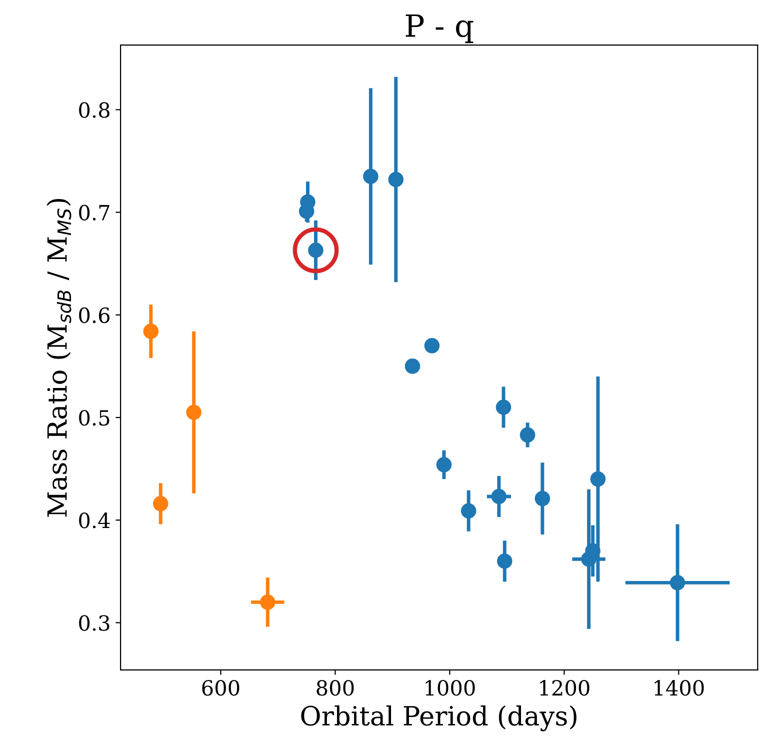 This screenshot has height=751, width=763. I want to click on y-tick-label: 0.4, so click(94, 520).